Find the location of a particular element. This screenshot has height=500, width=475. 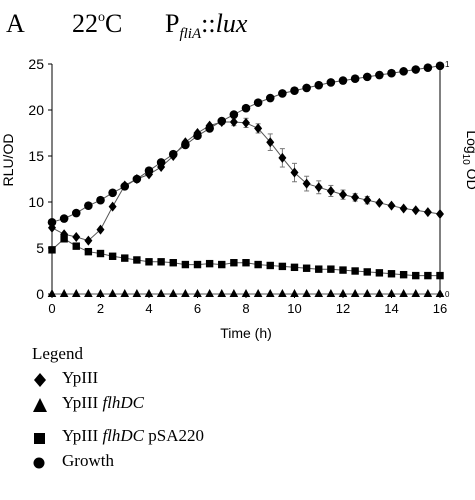

x-tick-label: 8 is located at coordinates (245, 308).